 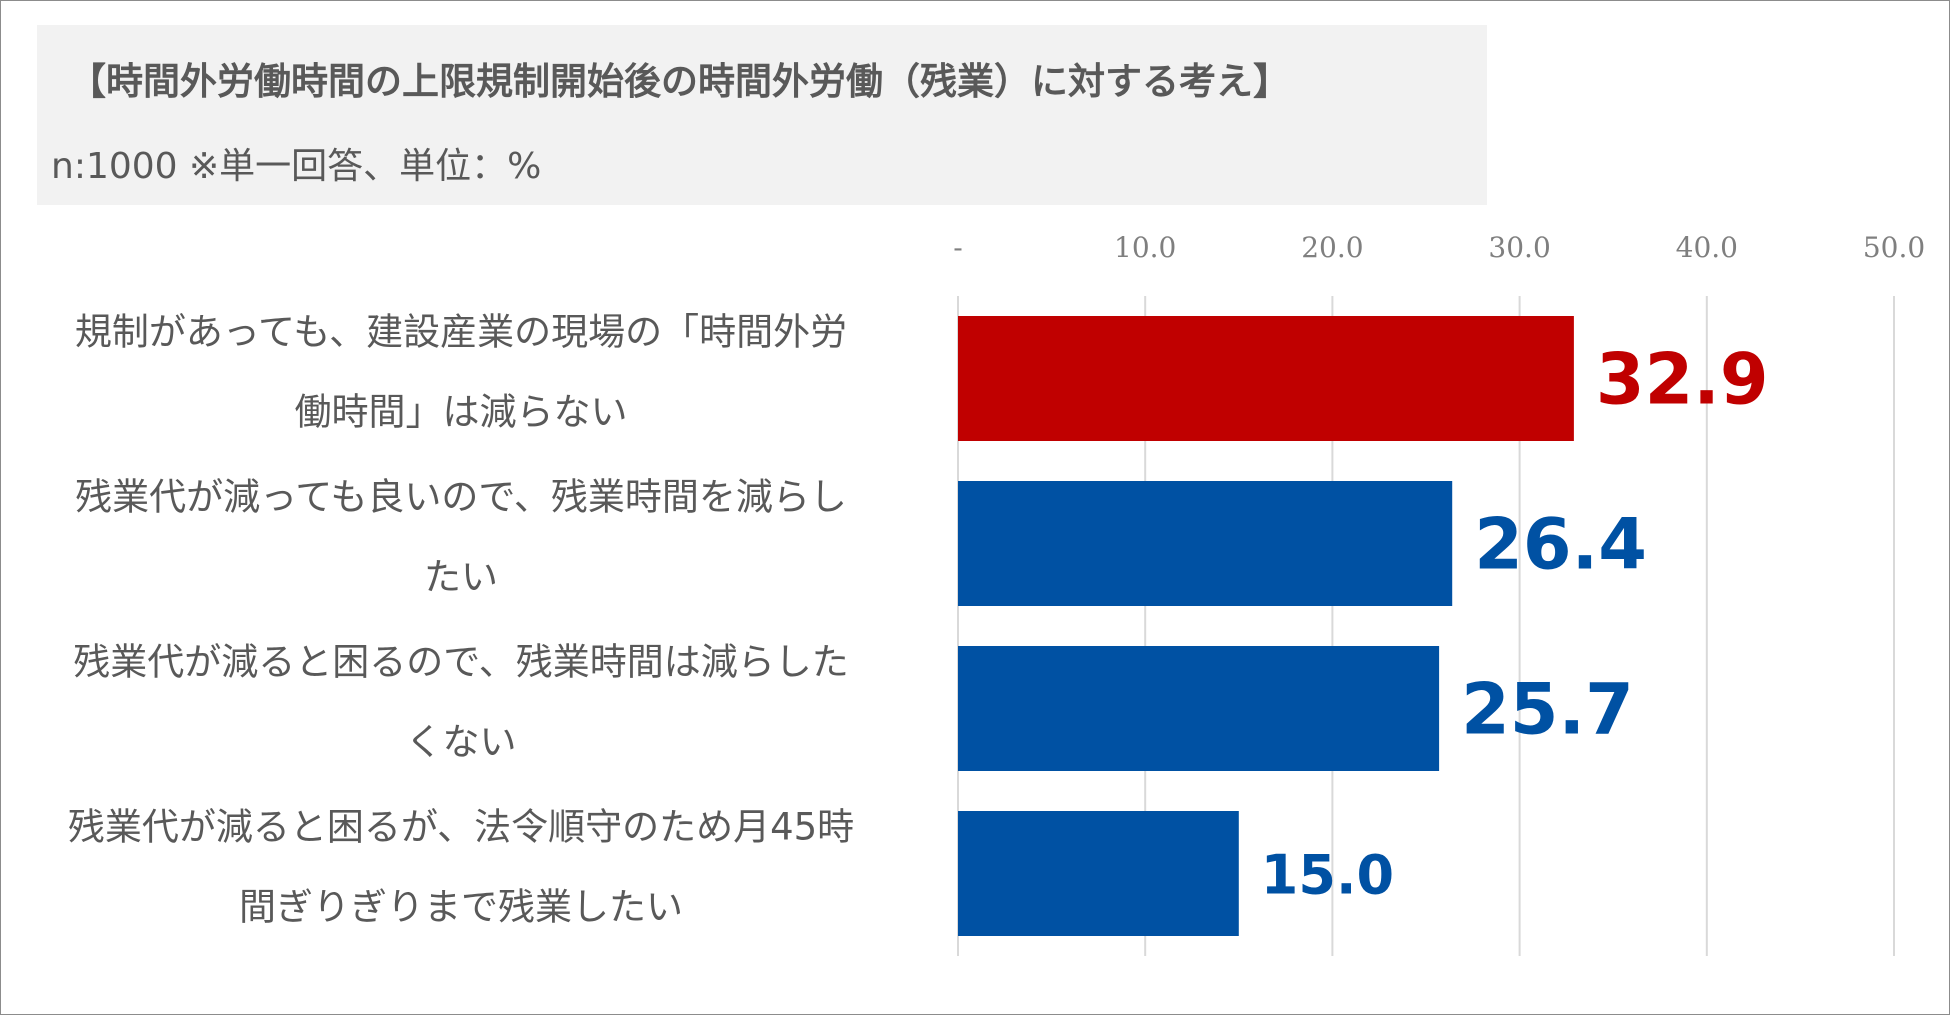 I want to click on category-label: 残業代が減ると困るが、法令順守のため月45時, so click(x=461, y=827).